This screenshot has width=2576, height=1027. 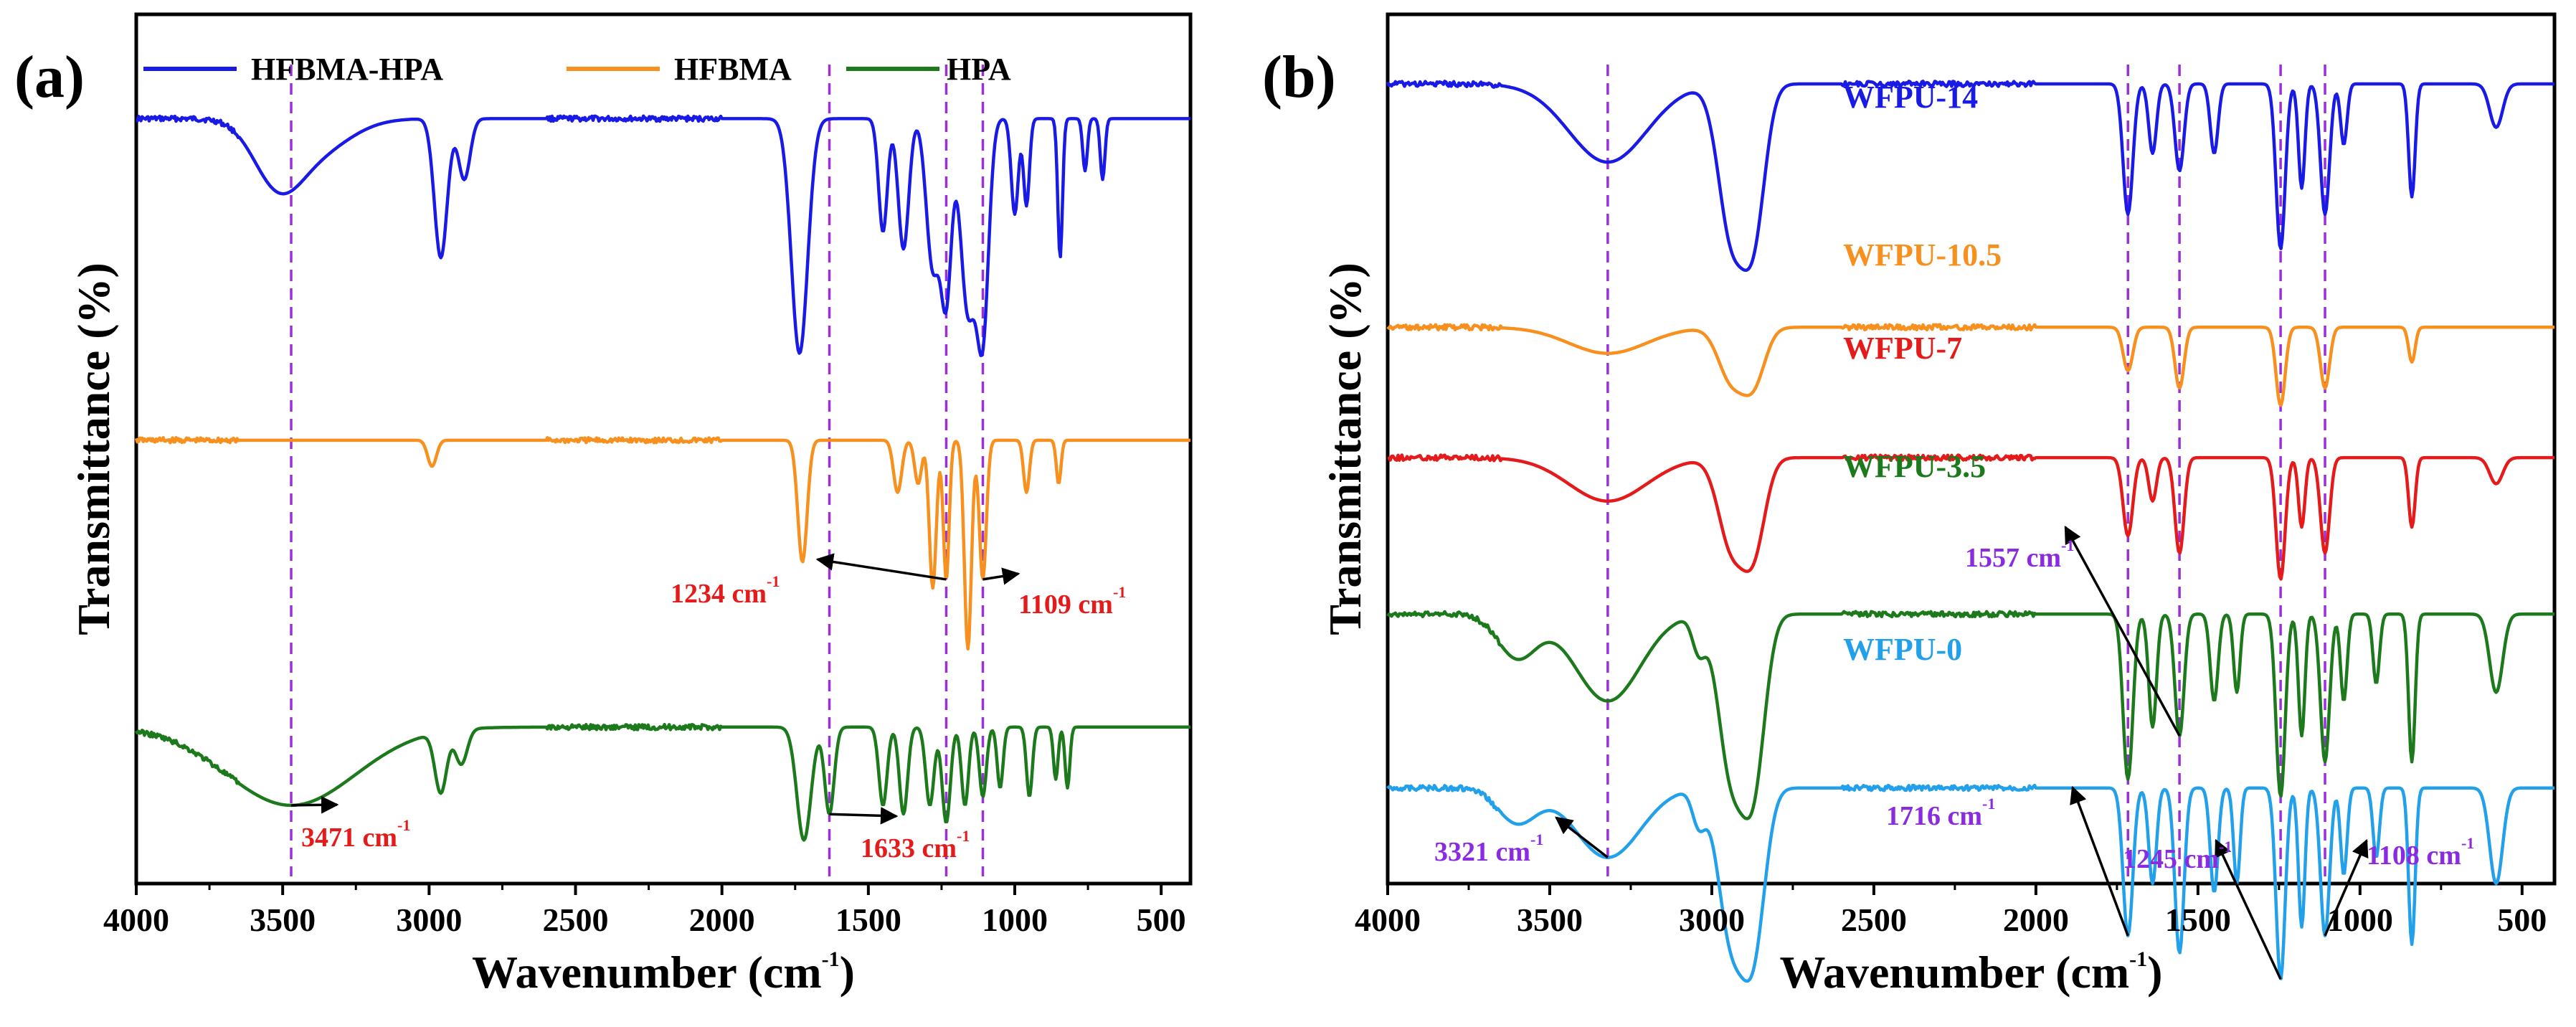 What do you see at coordinates (1914, 467) in the screenshot?
I see `series-label: WFPU-3.5` at bounding box center [1914, 467].